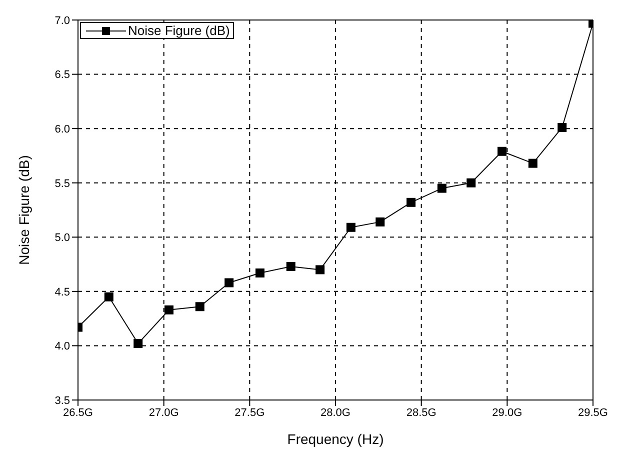 The height and width of the screenshot is (464, 619). I want to click on x-tick-label: 27.5G, so click(249, 412).